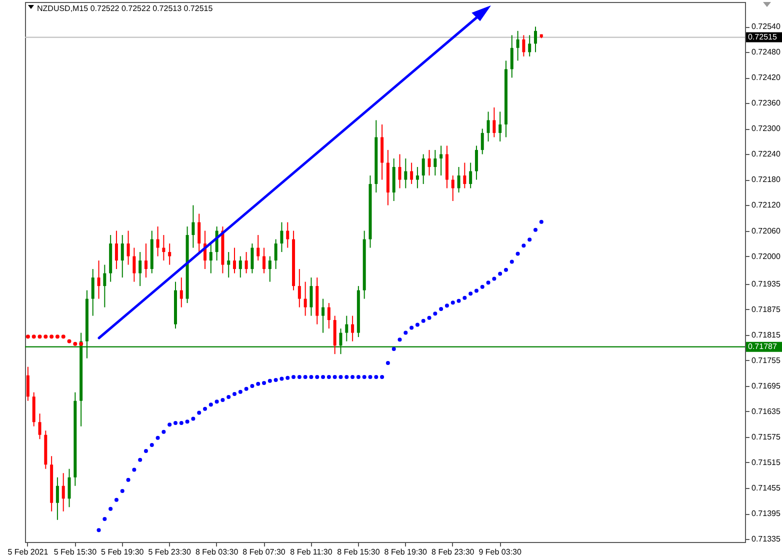 This screenshot has height=555, width=782. Describe the element at coordinates (406, 551) in the screenshot. I see `x-tick-label: 8 Feb 19:30` at that location.